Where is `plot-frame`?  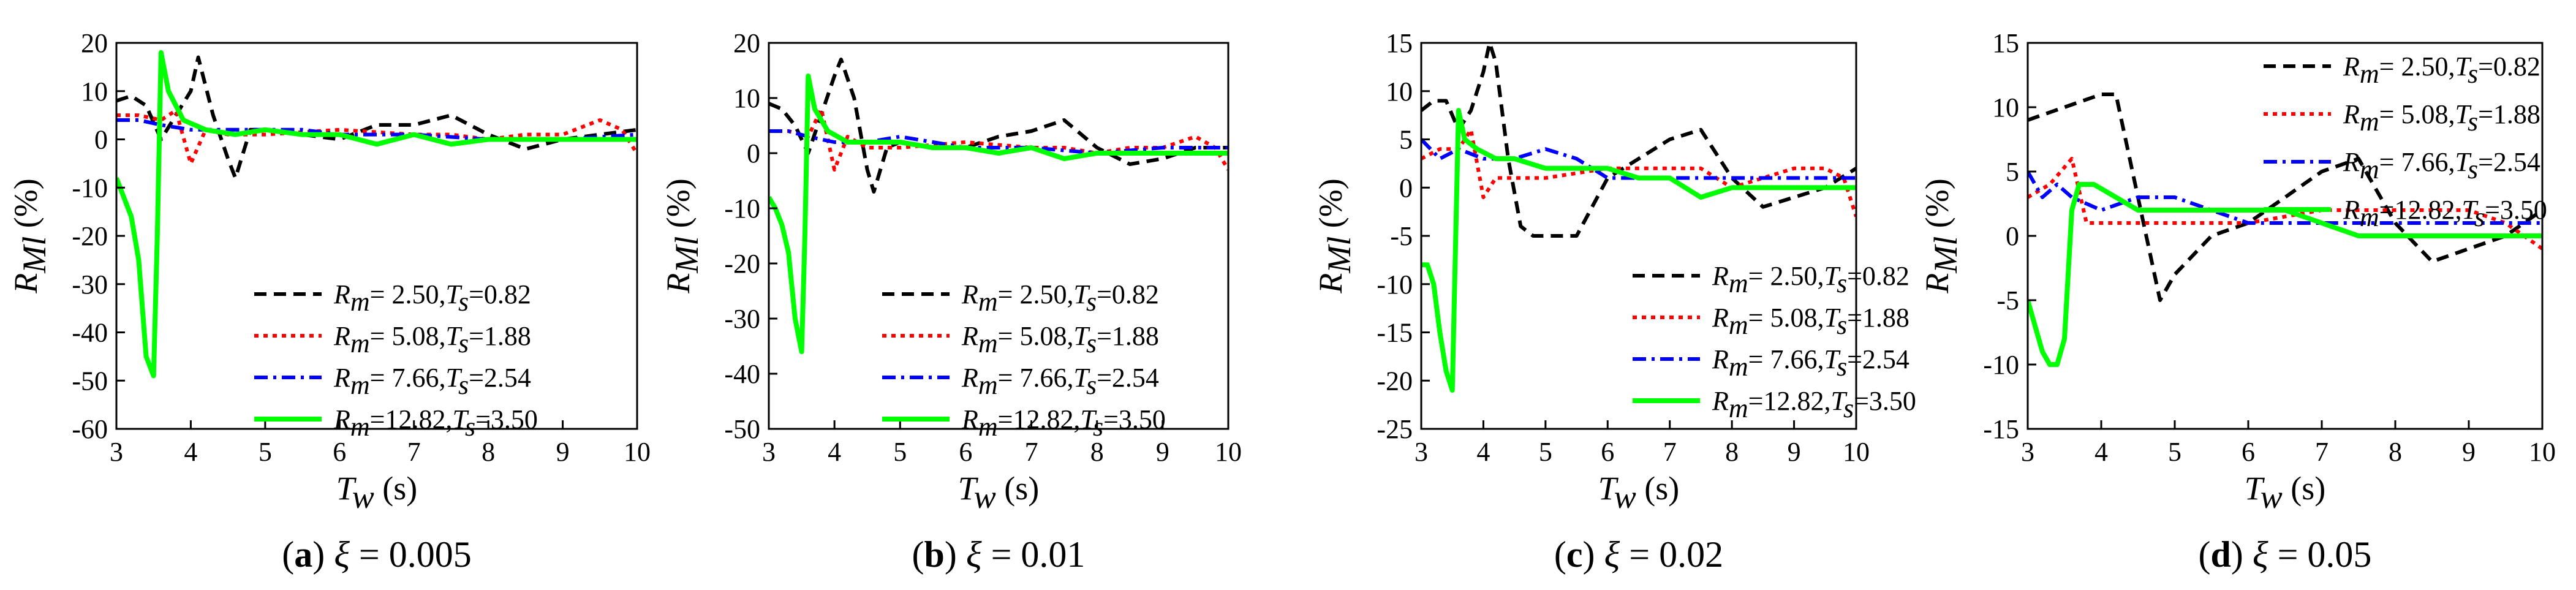 plot-frame is located at coordinates (998, 236).